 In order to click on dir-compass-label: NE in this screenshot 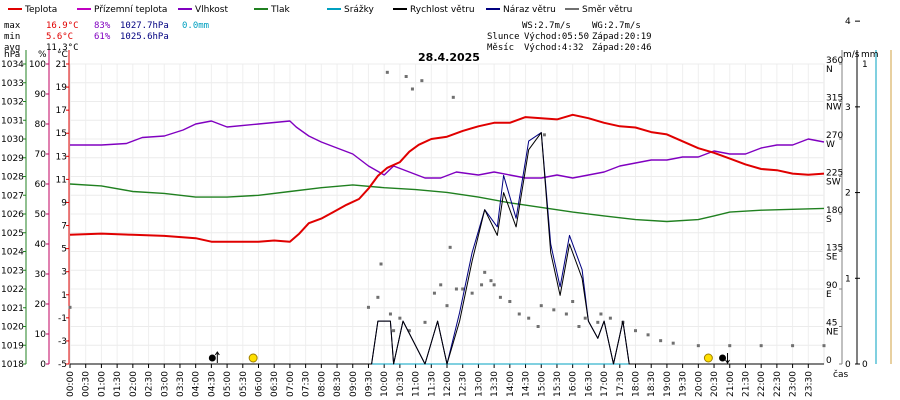, I will do `click(832, 333)`.